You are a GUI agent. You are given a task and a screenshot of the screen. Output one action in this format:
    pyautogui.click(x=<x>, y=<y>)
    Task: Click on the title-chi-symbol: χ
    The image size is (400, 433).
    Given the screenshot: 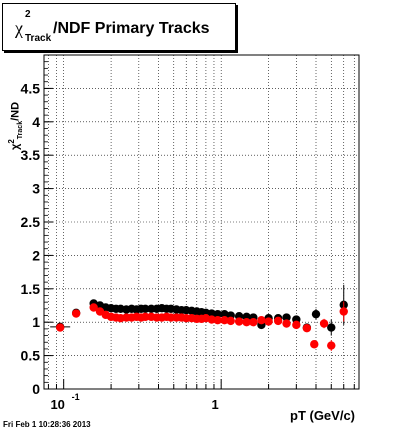 What is the action you would take?
    pyautogui.click(x=19, y=28)
    